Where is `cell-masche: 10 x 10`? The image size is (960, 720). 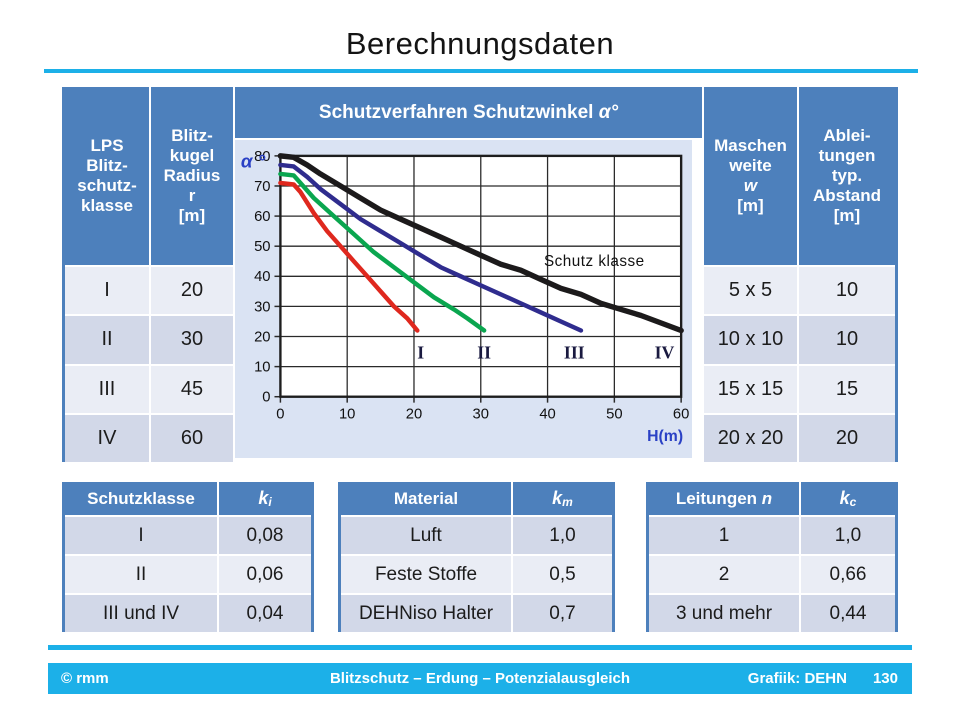 cell-masche: 10 x 10 is located at coordinates (750, 340).